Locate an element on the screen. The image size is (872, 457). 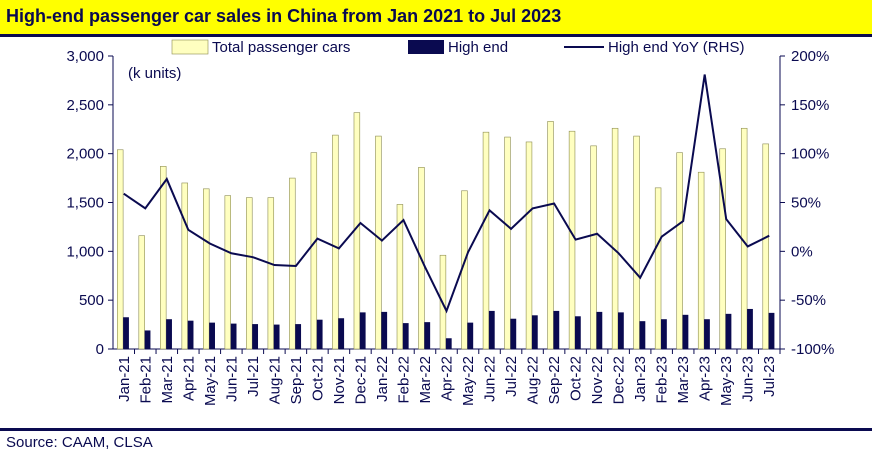
right-tick-label: 50% is located at coordinates (806, 203).